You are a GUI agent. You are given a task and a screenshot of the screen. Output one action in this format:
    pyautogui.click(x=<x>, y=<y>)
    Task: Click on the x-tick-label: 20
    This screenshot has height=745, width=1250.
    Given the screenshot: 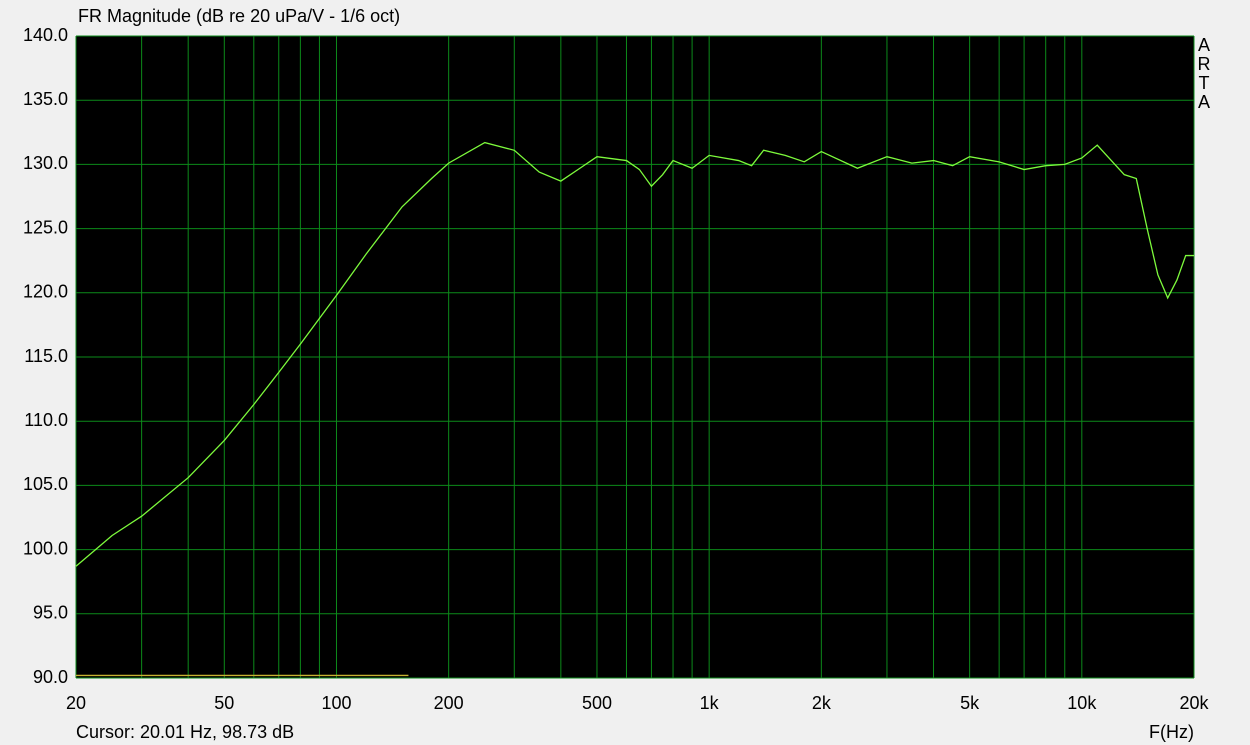 What is the action you would take?
    pyautogui.click(x=76, y=703)
    